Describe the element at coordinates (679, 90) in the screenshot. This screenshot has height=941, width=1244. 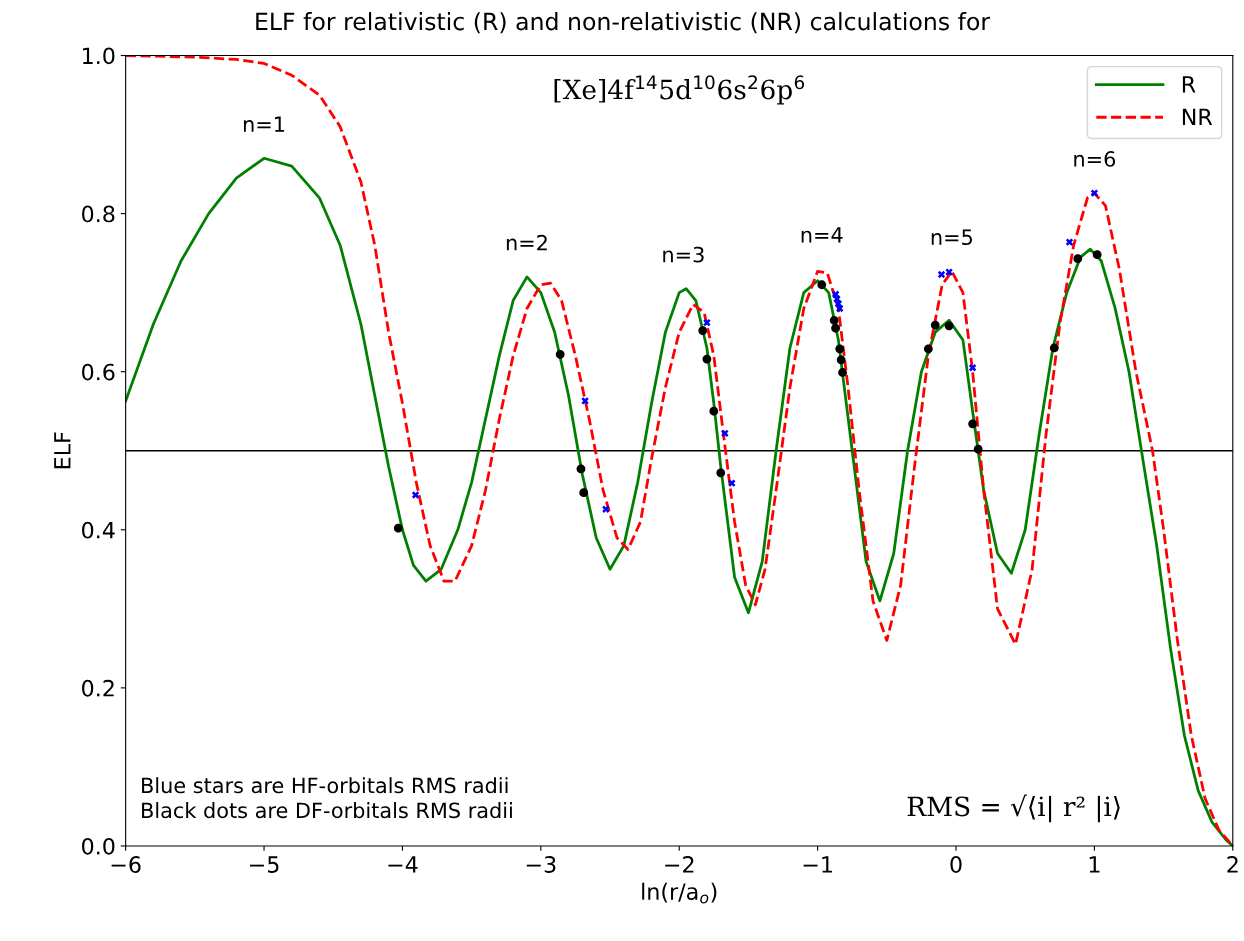
I see `text: [Xe]4f$^{14}$5d$^{10}$6s$^{2}$6p$^{6}$` at that location.